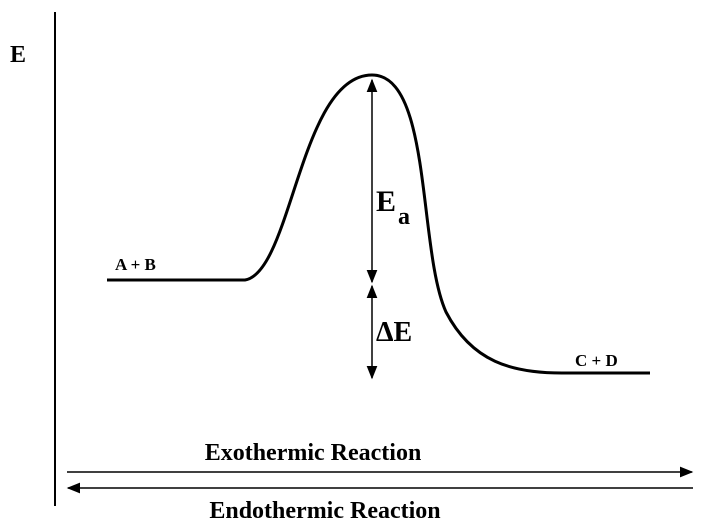  Describe the element at coordinates (394, 332) in the screenshot. I see `delta-label: ΔE` at that location.